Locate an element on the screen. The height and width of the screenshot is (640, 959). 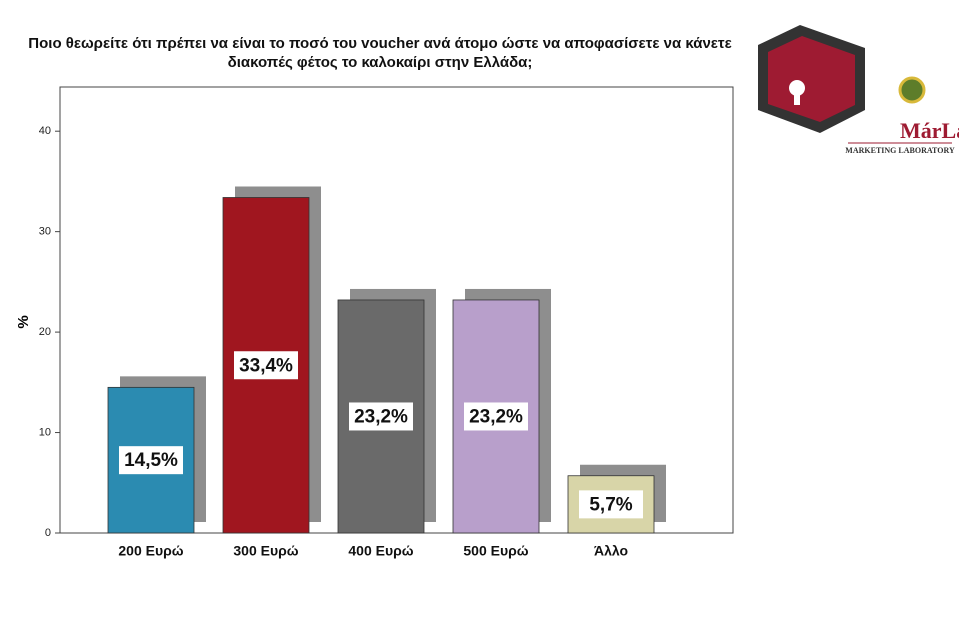
logo-shape is located at coordinates (811, 79).